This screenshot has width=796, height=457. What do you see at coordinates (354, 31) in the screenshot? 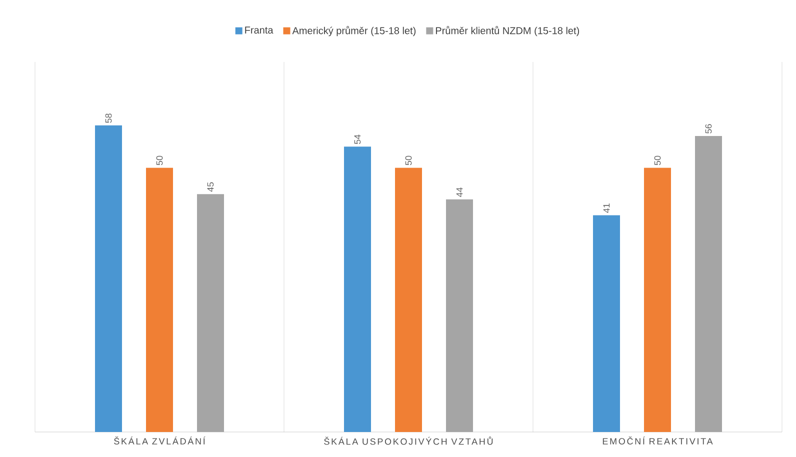
I see `legend-label: Americký průměr (15-18 let)` at bounding box center [354, 31].